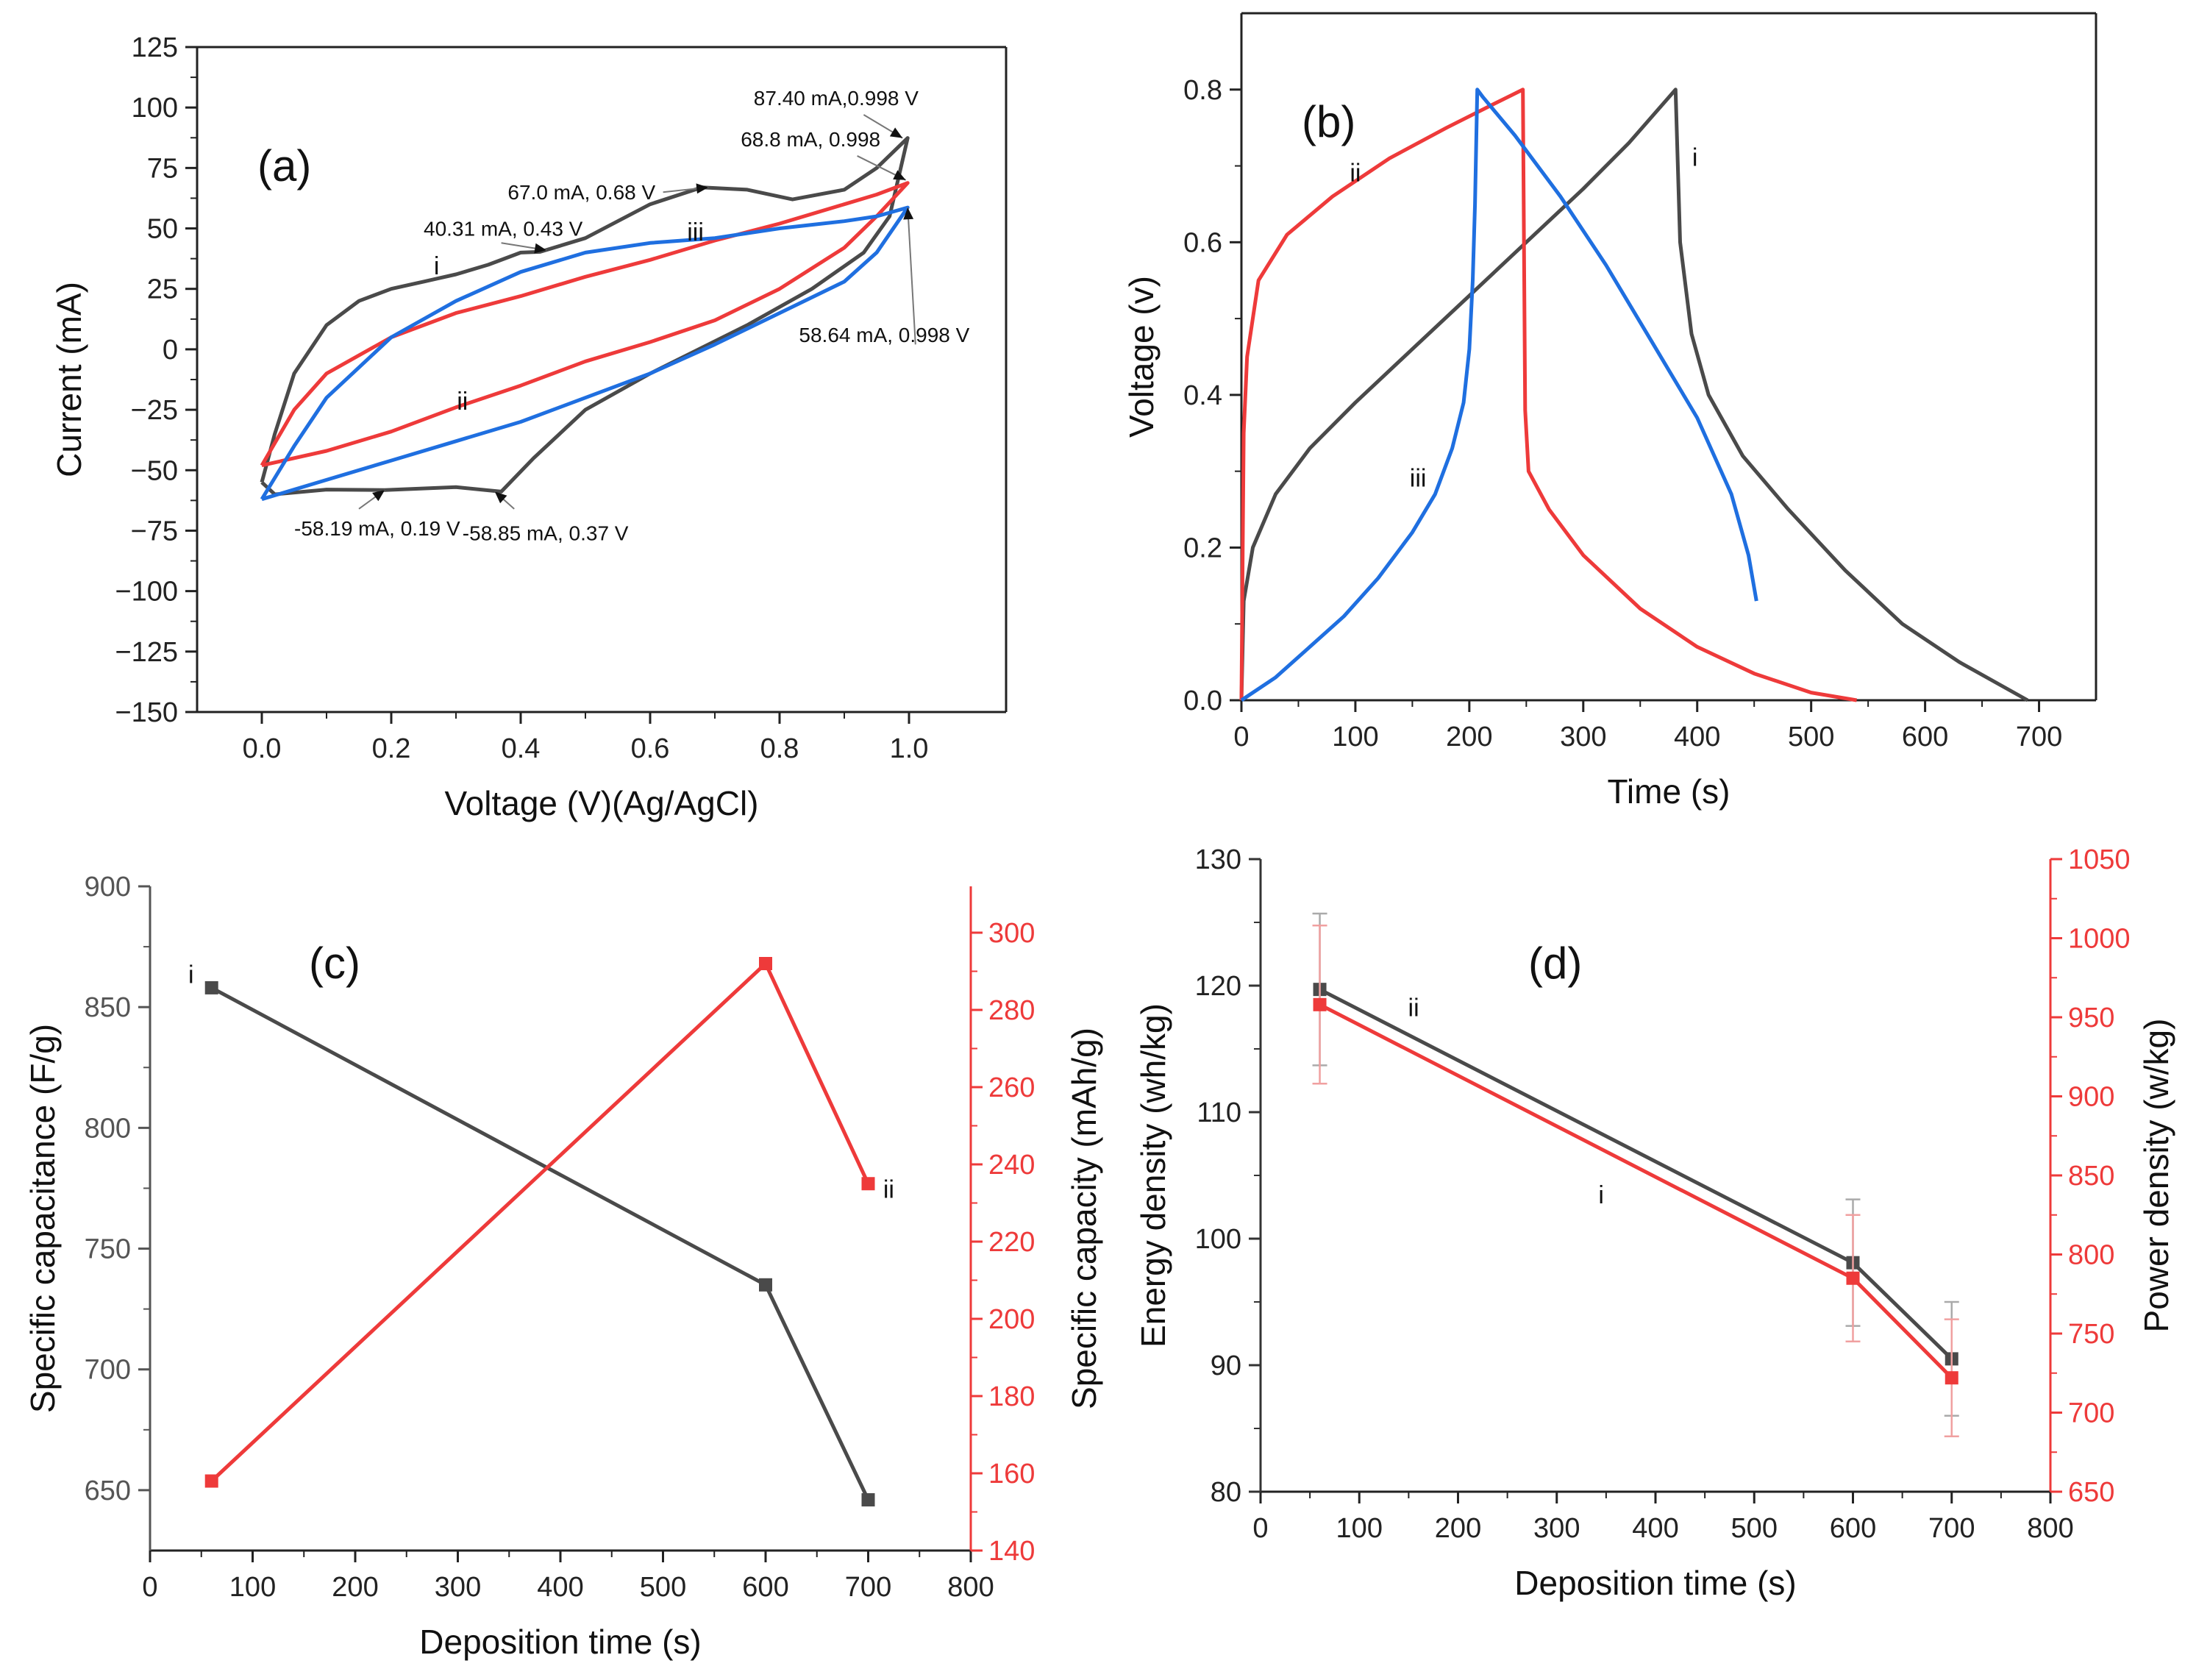 The height and width of the screenshot is (1680, 2185). I want to click on y-right-tick-label: 650, so click(2091, 1493).